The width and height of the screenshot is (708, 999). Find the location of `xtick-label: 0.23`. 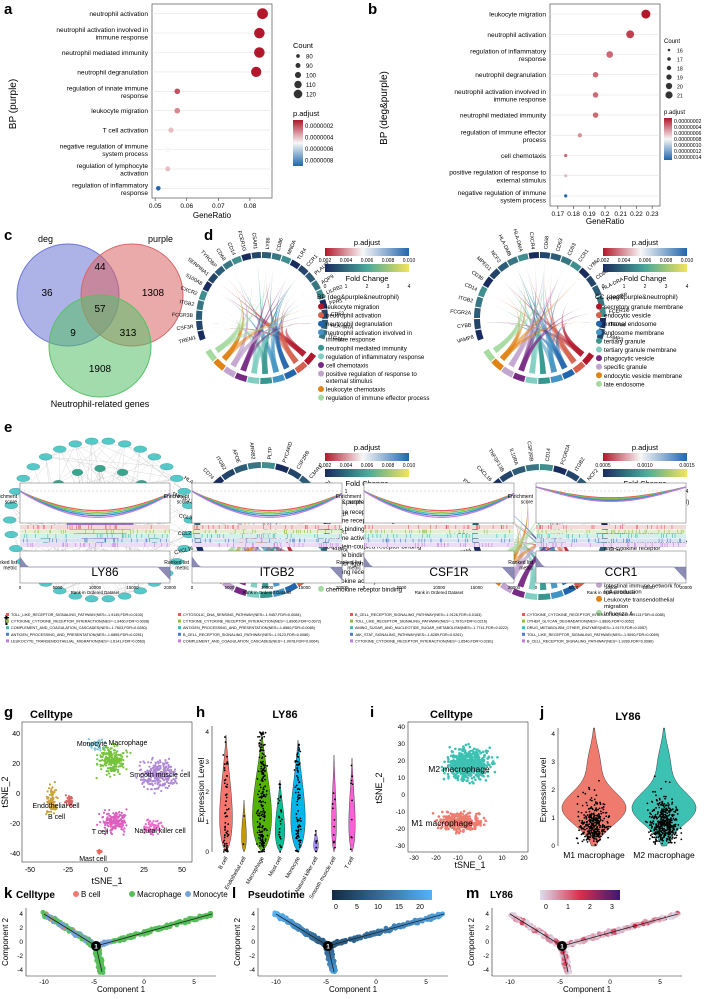

xtick-label: 0.23 is located at coordinates (652, 214).